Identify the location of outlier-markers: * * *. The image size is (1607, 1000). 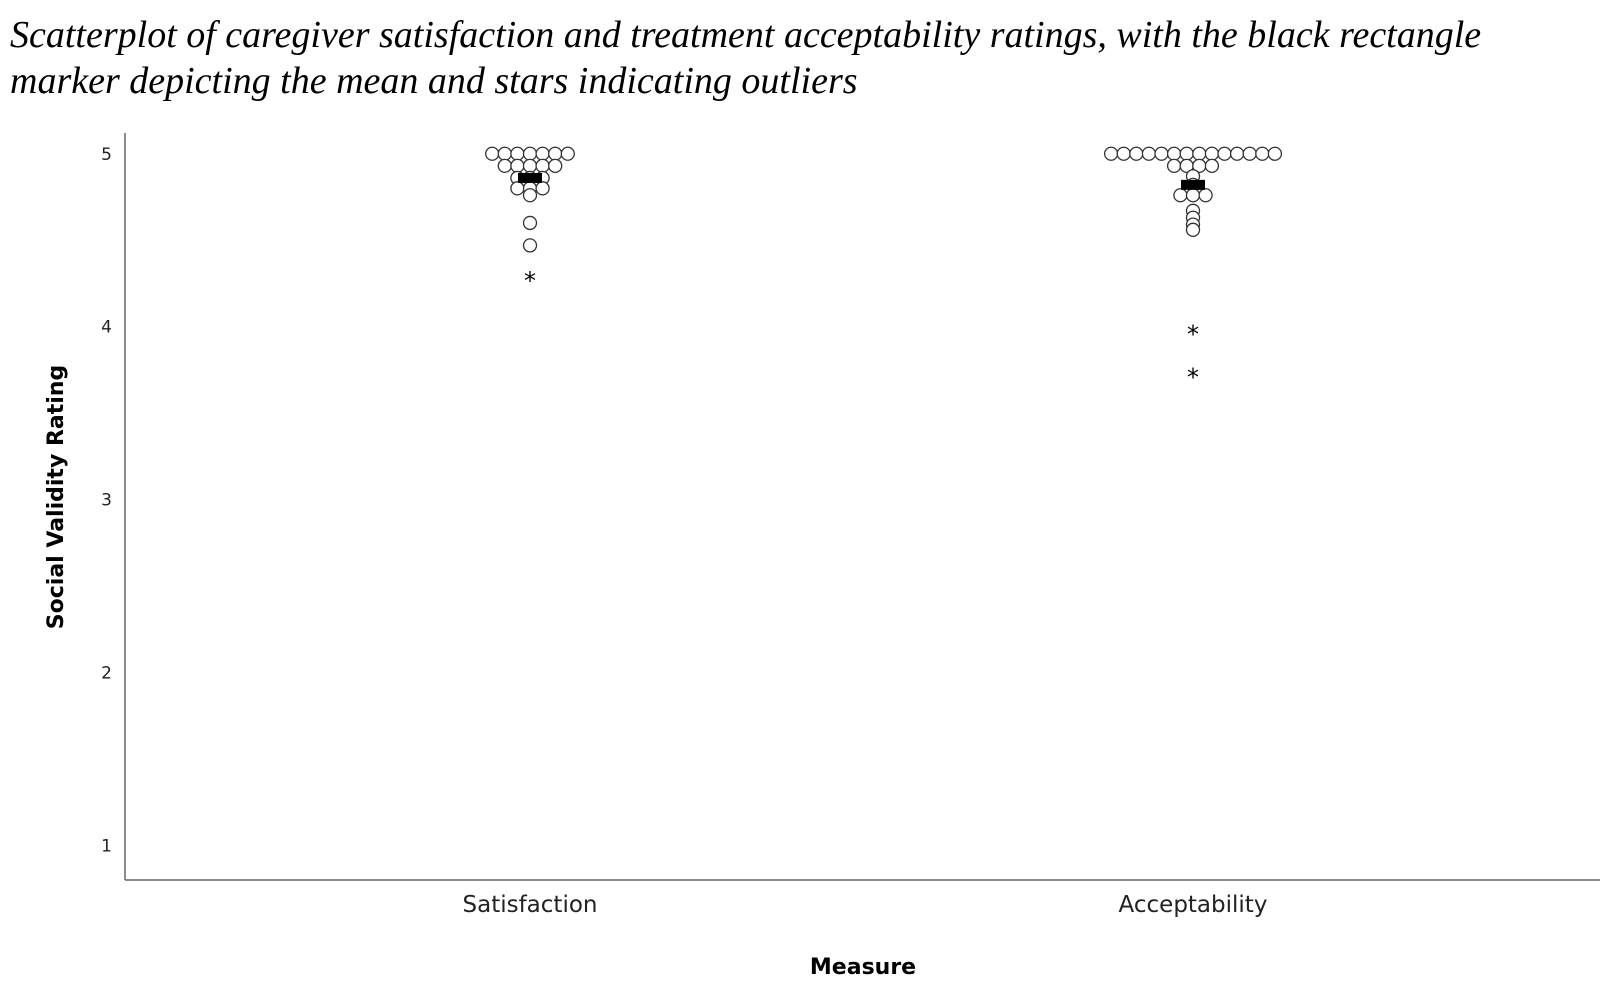
(861, 329).